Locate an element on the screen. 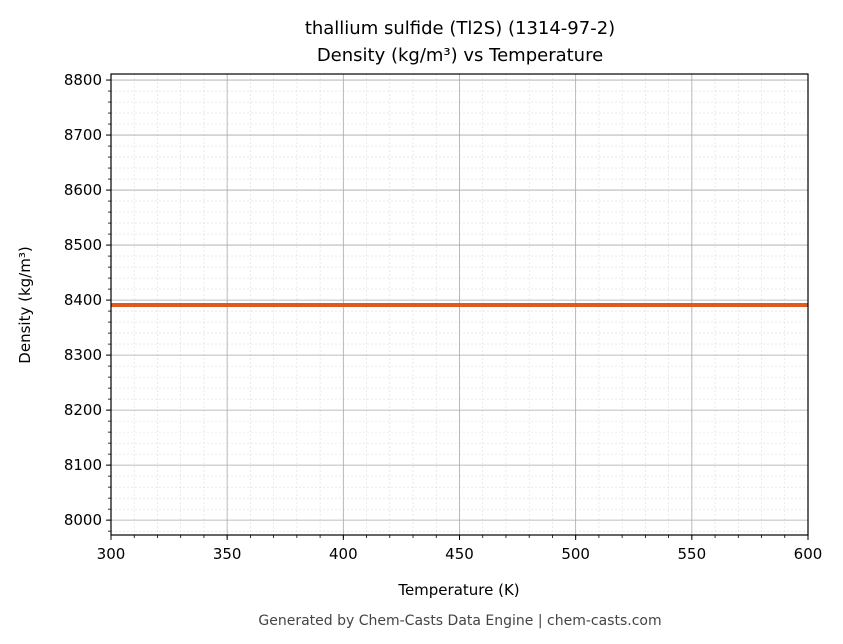 This screenshot has width=843, height=644. y-tick-label: 8200 is located at coordinates (83, 410).